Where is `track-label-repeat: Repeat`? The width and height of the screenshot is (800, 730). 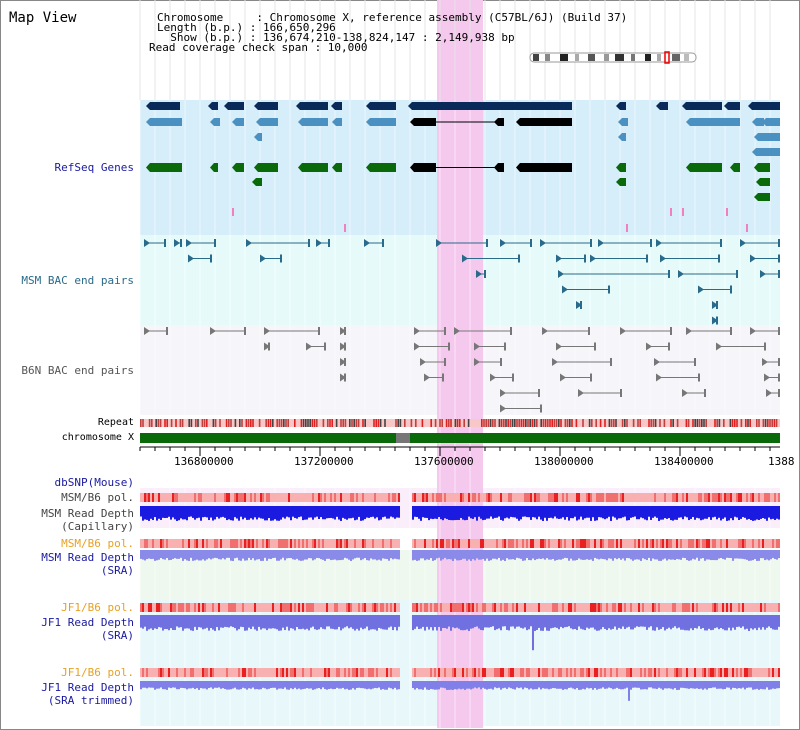 track-label-repeat: Repeat is located at coordinates (115, 422).